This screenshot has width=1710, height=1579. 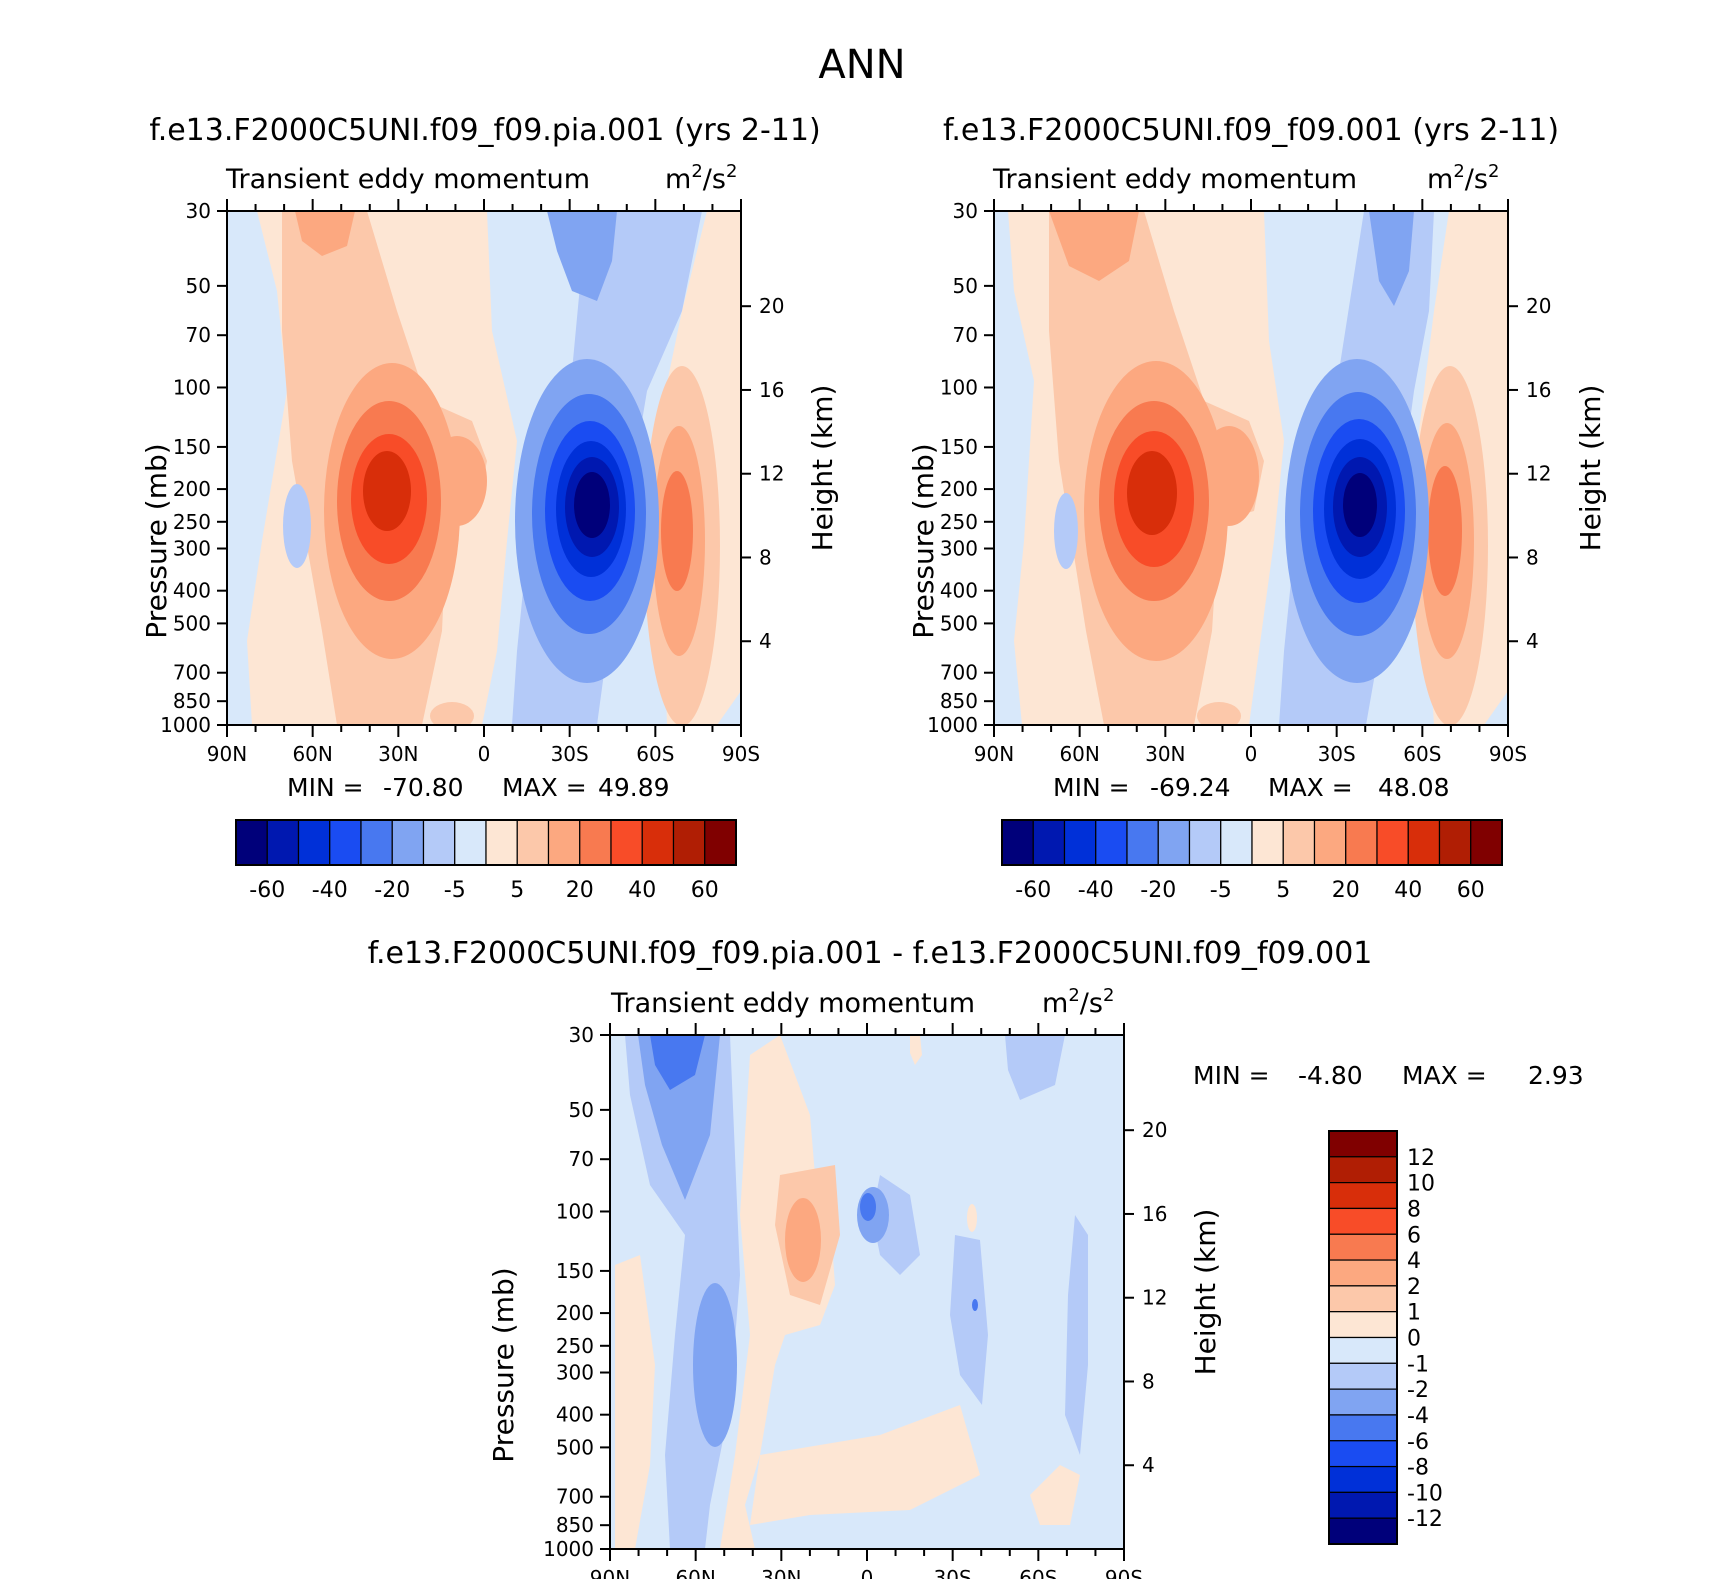 I want to click on lat-tick-label: 60N, so click(x=1079, y=754).